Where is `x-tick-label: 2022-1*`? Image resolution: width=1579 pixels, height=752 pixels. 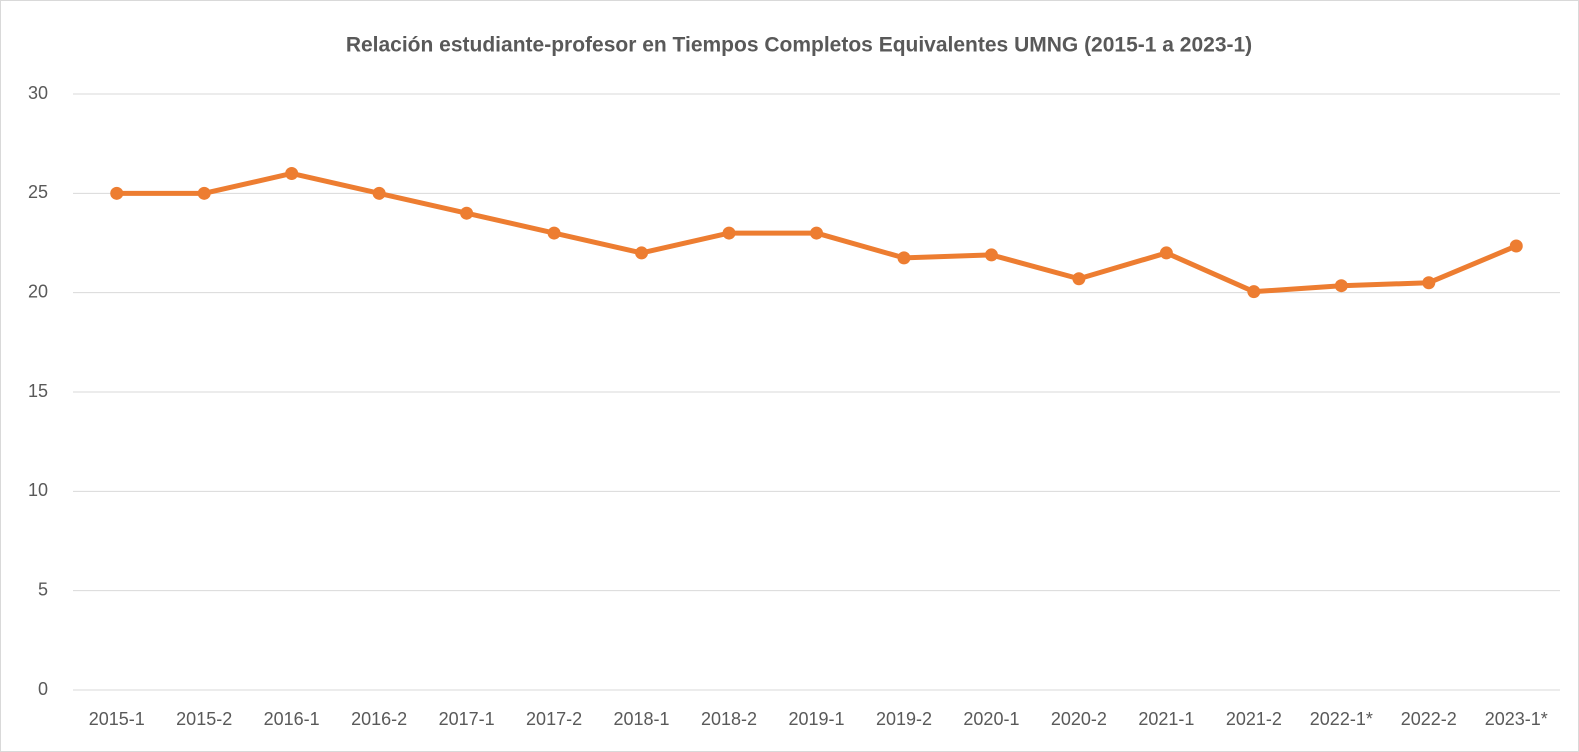 x-tick-label: 2022-1* is located at coordinates (1341, 719).